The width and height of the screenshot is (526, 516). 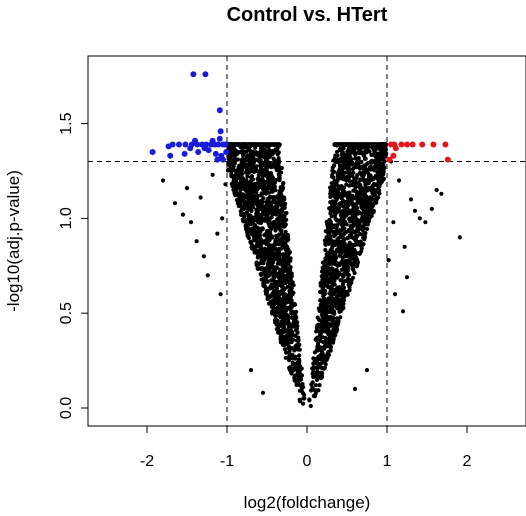 What do you see at coordinates (307, 461) in the screenshot?
I see `x-tick-label: 0` at bounding box center [307, 461].